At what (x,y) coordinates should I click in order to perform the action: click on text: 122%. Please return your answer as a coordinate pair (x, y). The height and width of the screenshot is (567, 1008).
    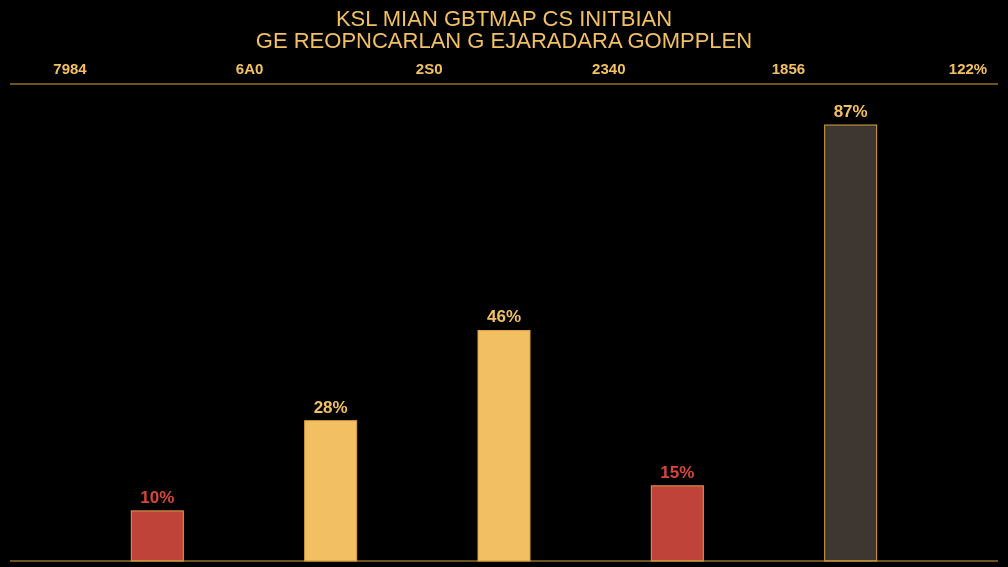
    Looking at the image, I should click on (968, 68).